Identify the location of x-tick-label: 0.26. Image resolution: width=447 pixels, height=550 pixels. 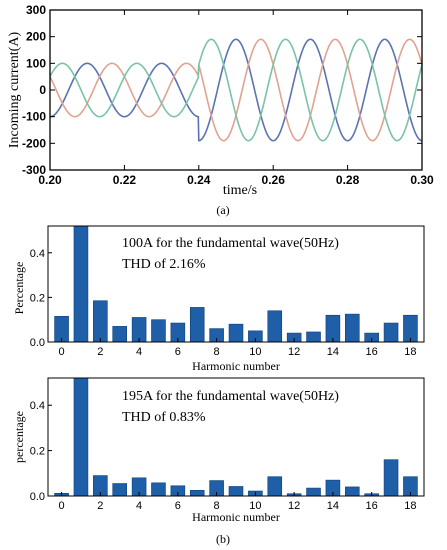
(274, 180).